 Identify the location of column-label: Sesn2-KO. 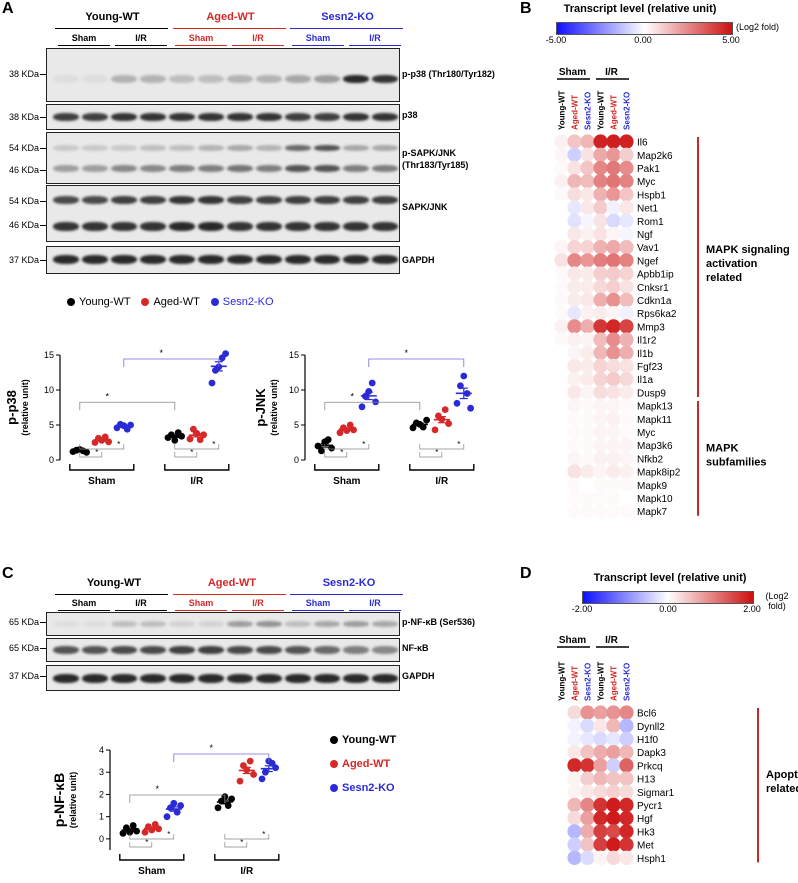
(588, 111).